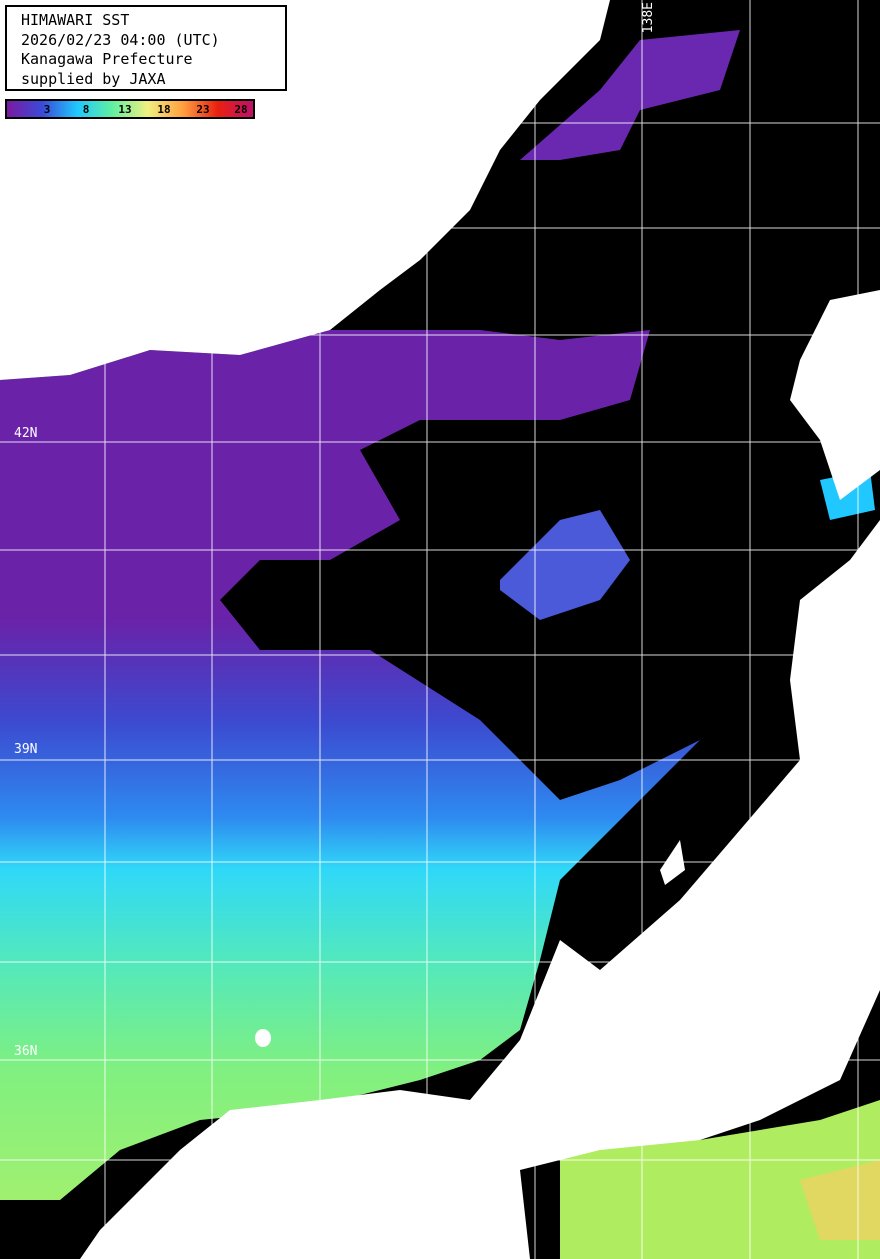  Describe the element at coordinates (203, 109) in the screenshot. I see `colorbar-tick: 23` at that location.